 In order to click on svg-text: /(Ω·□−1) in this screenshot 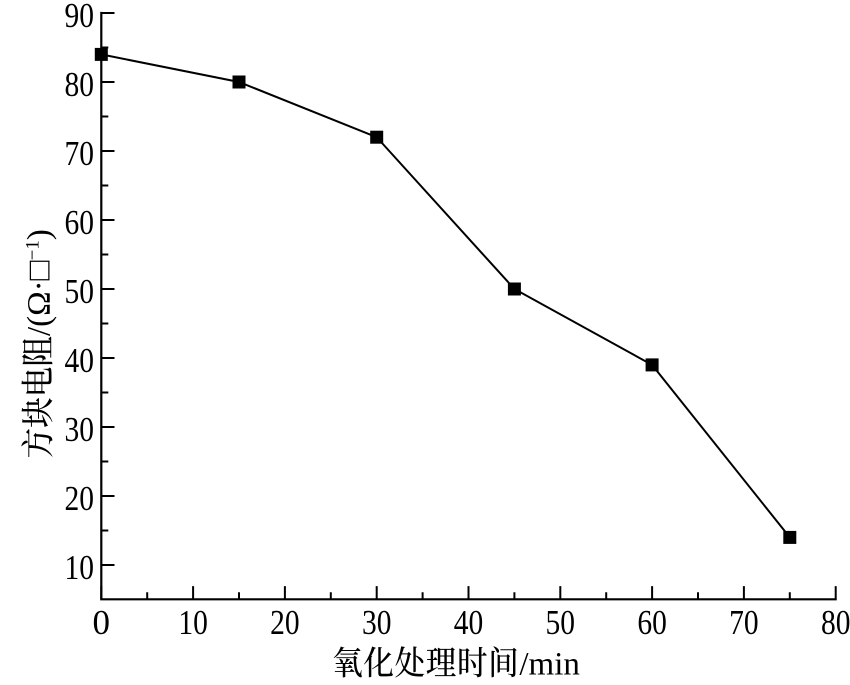, I will do `click(40, 282)`.